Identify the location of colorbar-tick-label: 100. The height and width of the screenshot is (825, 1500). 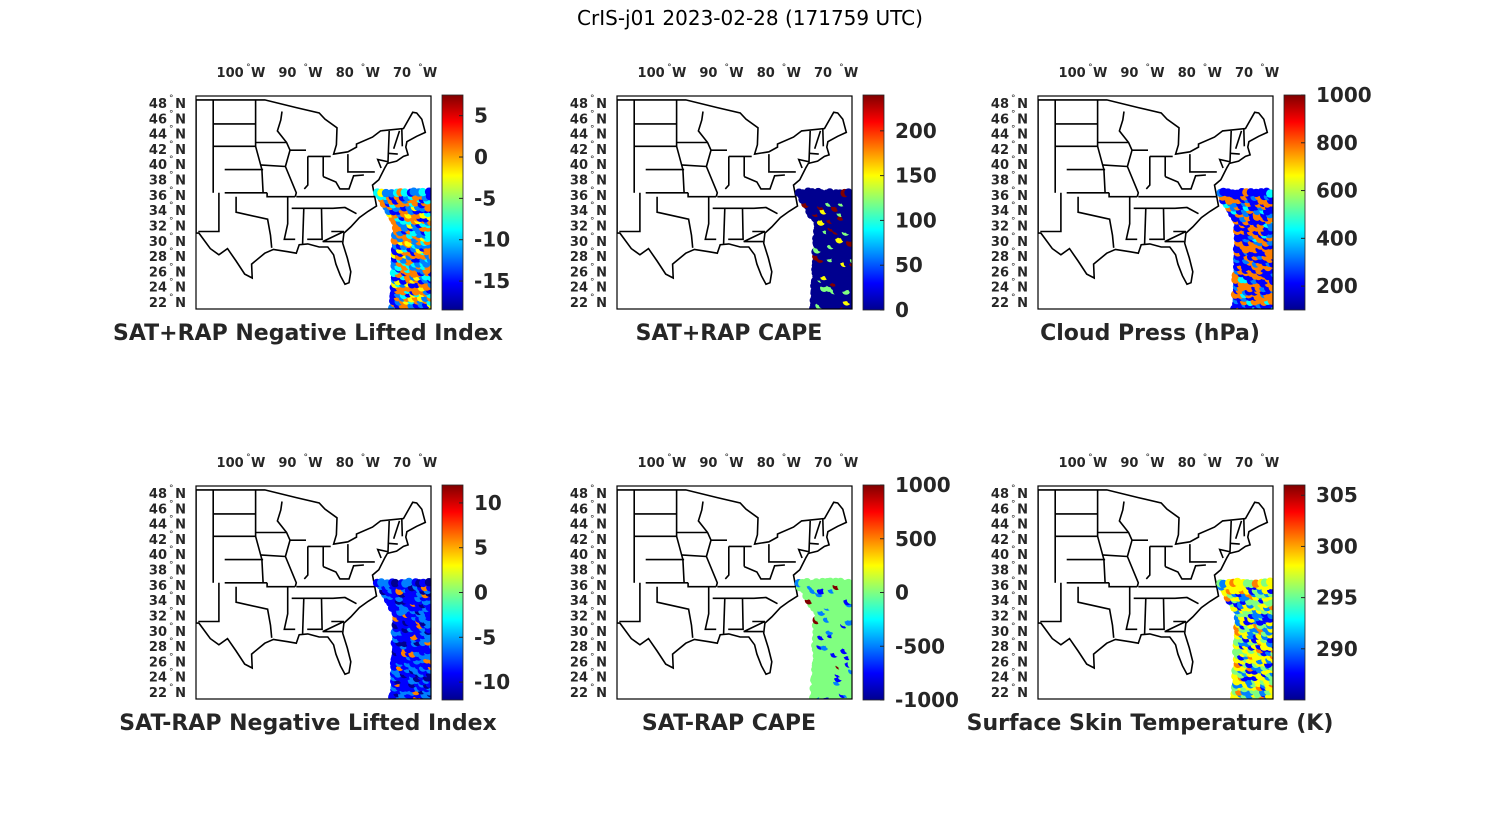
(916, 220).